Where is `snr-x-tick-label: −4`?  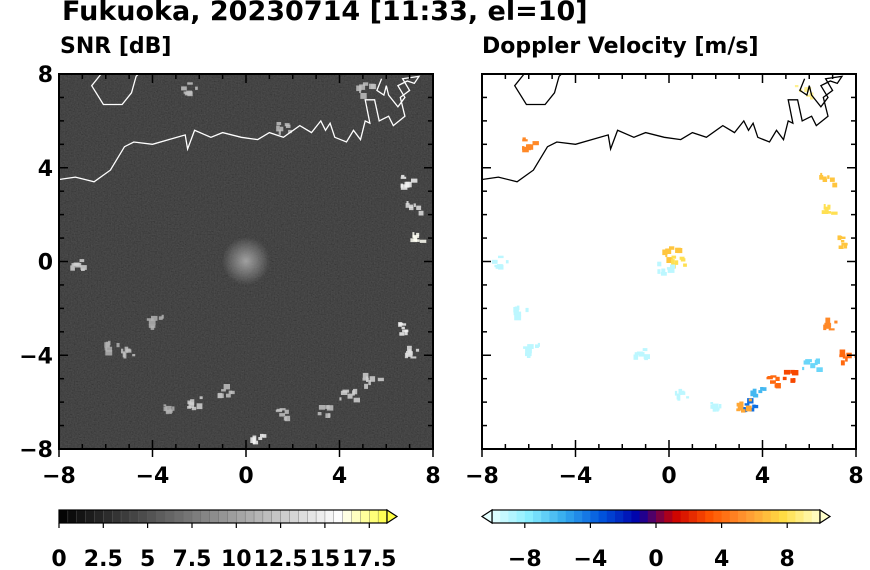
snr-x-tick-label: −4 is located at coordinates (153, 476).